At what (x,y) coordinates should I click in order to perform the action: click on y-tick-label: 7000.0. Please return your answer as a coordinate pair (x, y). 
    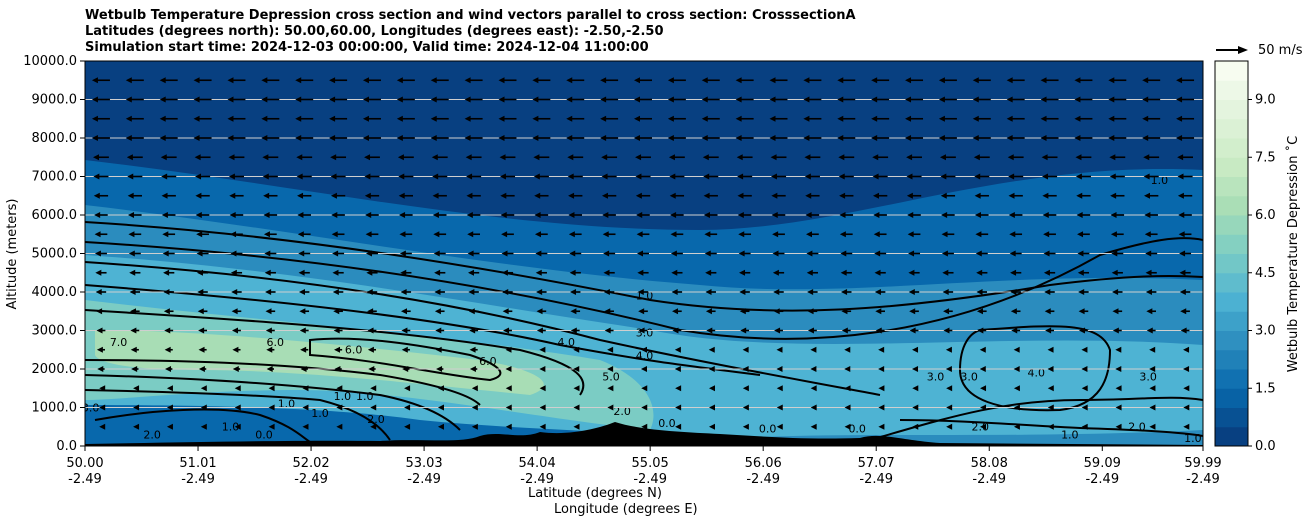
    Looking at the image, I should click on (55, 177).